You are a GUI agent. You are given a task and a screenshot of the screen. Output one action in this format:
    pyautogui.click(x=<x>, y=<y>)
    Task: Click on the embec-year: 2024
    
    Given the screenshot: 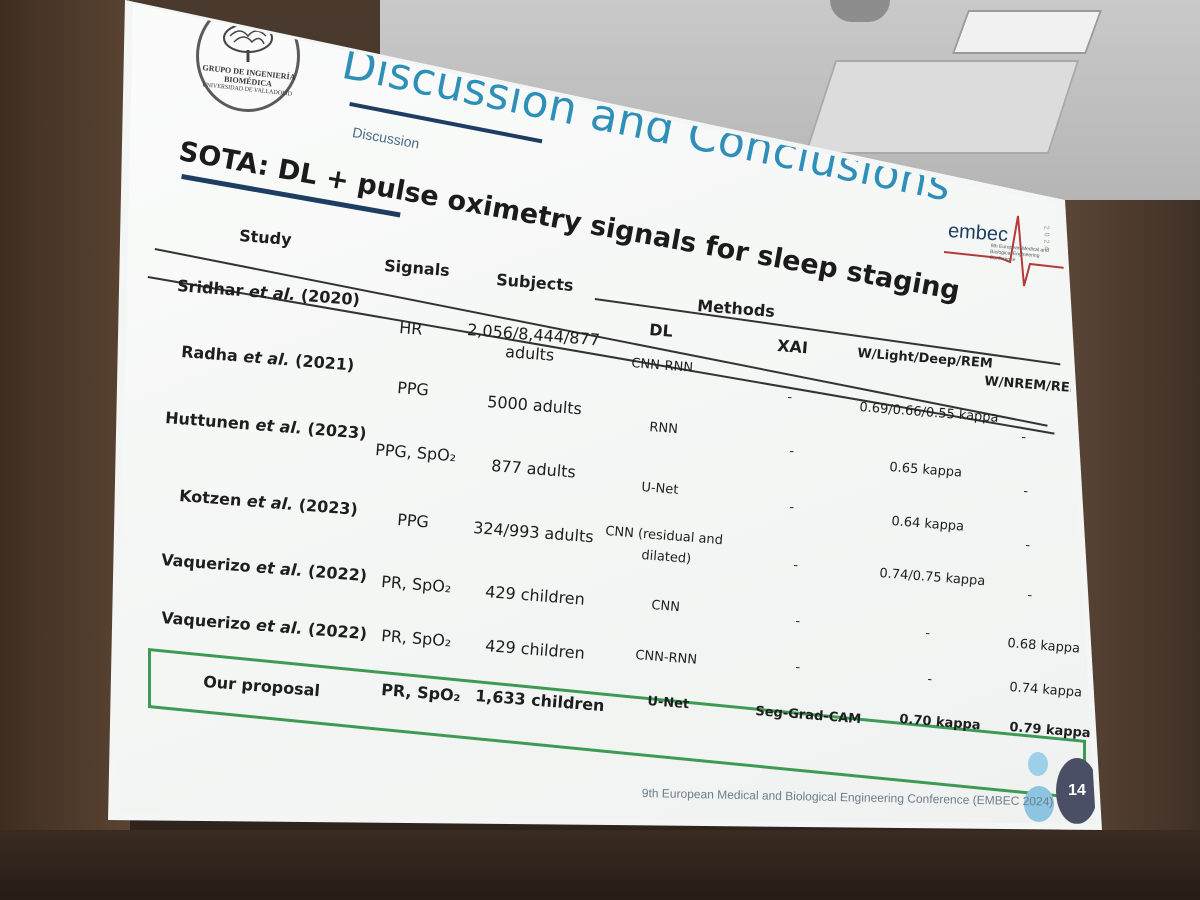 What is the action you would take?
    pyautogui.click(x=1046, y=239)
    